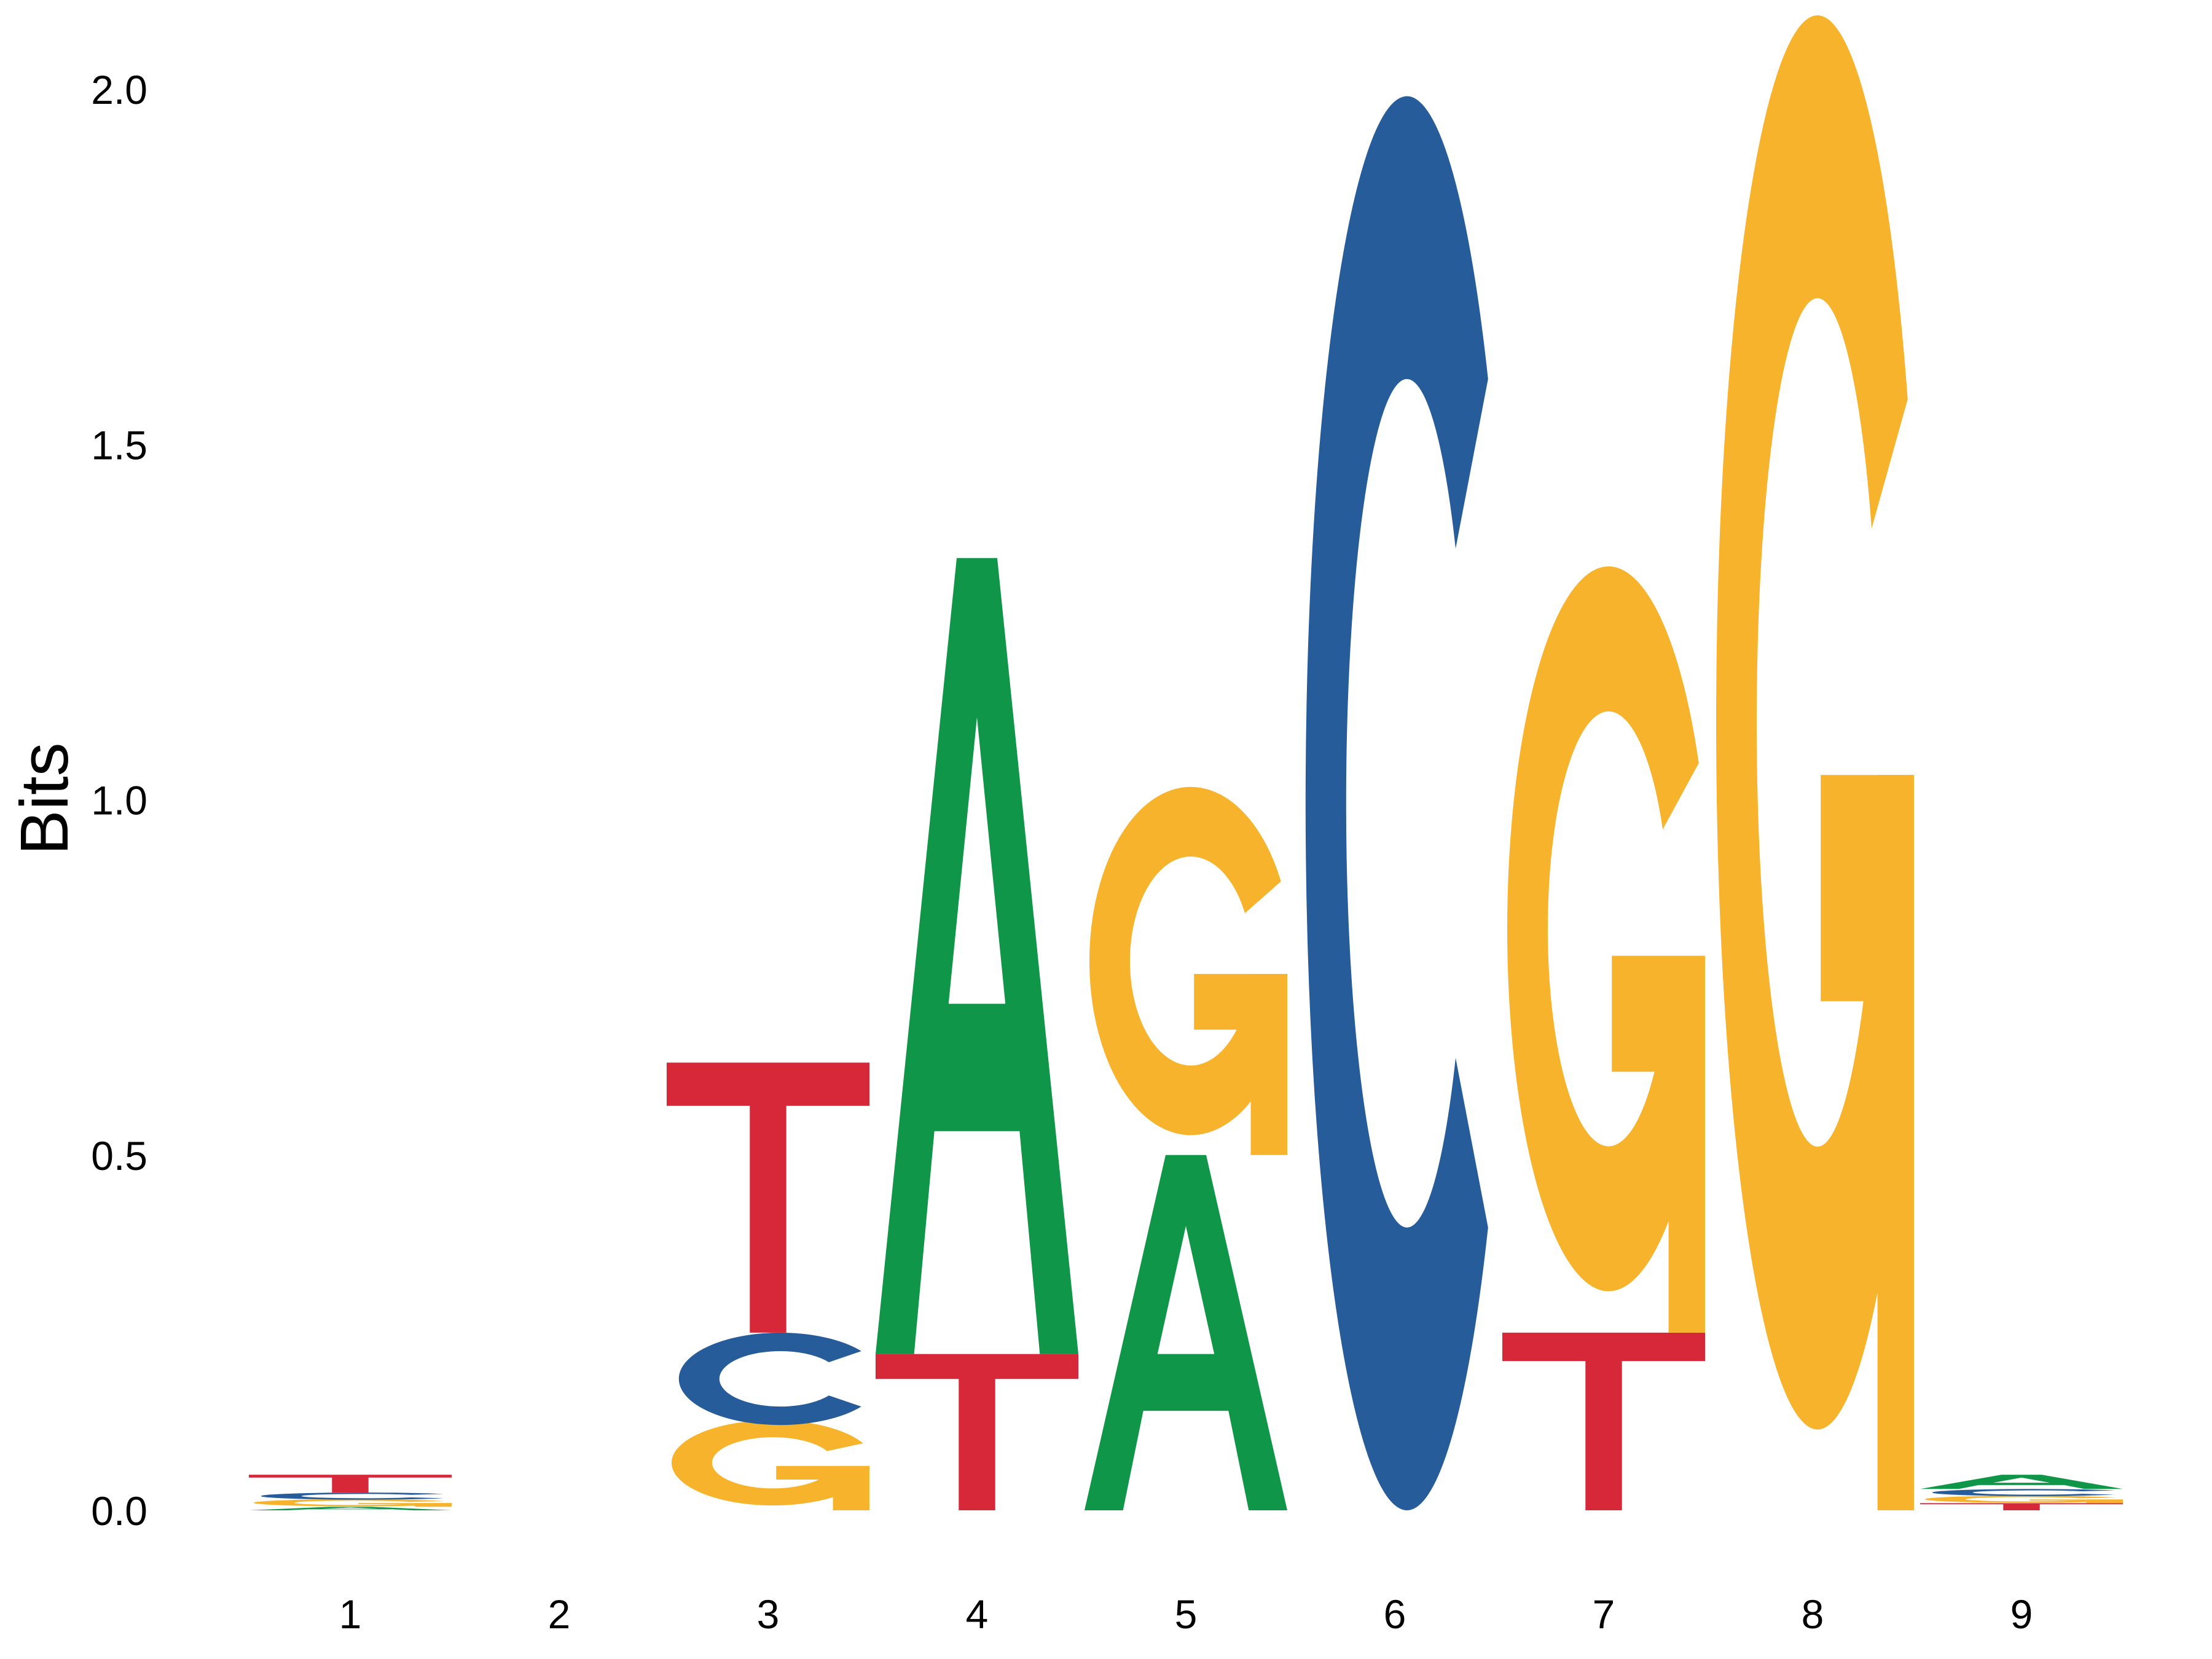 The height and width of the screenshot is (1659, 2212). What do you see at coordinates (350, 1614) in the screenshot?
I see `x-tick-label: 1` at bounding box center [350, 1614].